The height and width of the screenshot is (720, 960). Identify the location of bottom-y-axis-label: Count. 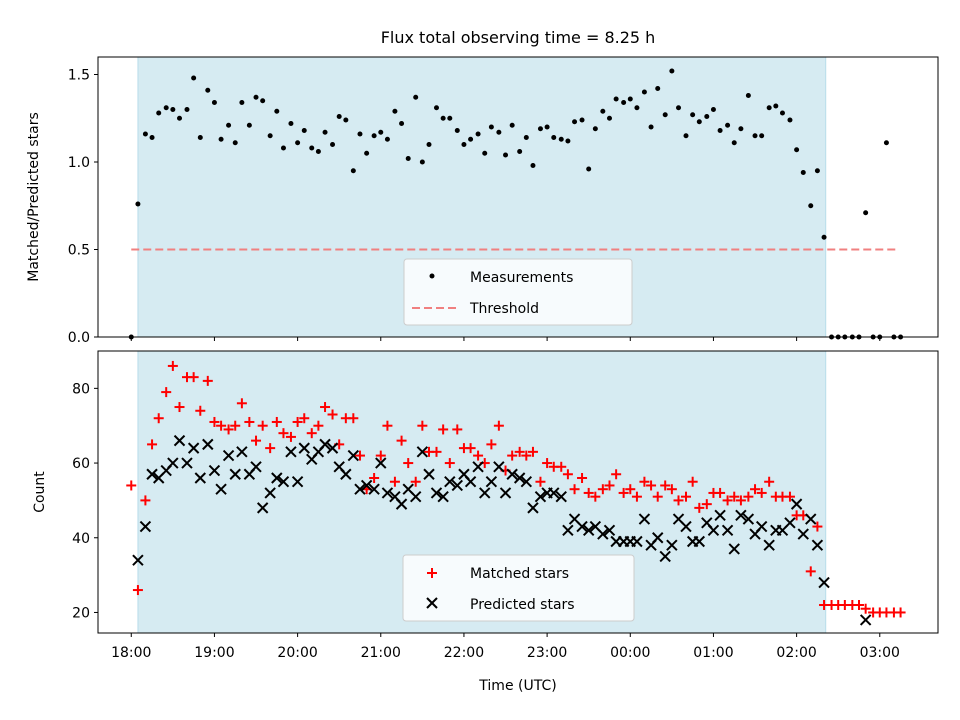
(40, 492).